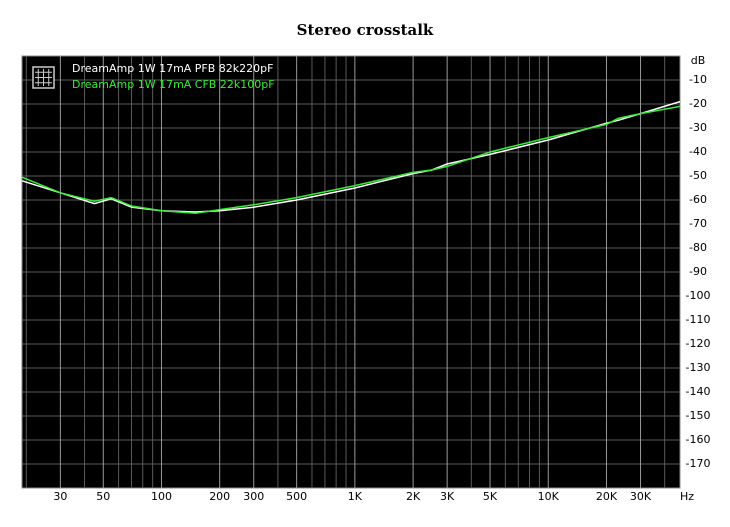  What do you see at coordinates (698, 439) in the screenshot?
I see `y-tick-label: -160` at bounding box center [698, 439].